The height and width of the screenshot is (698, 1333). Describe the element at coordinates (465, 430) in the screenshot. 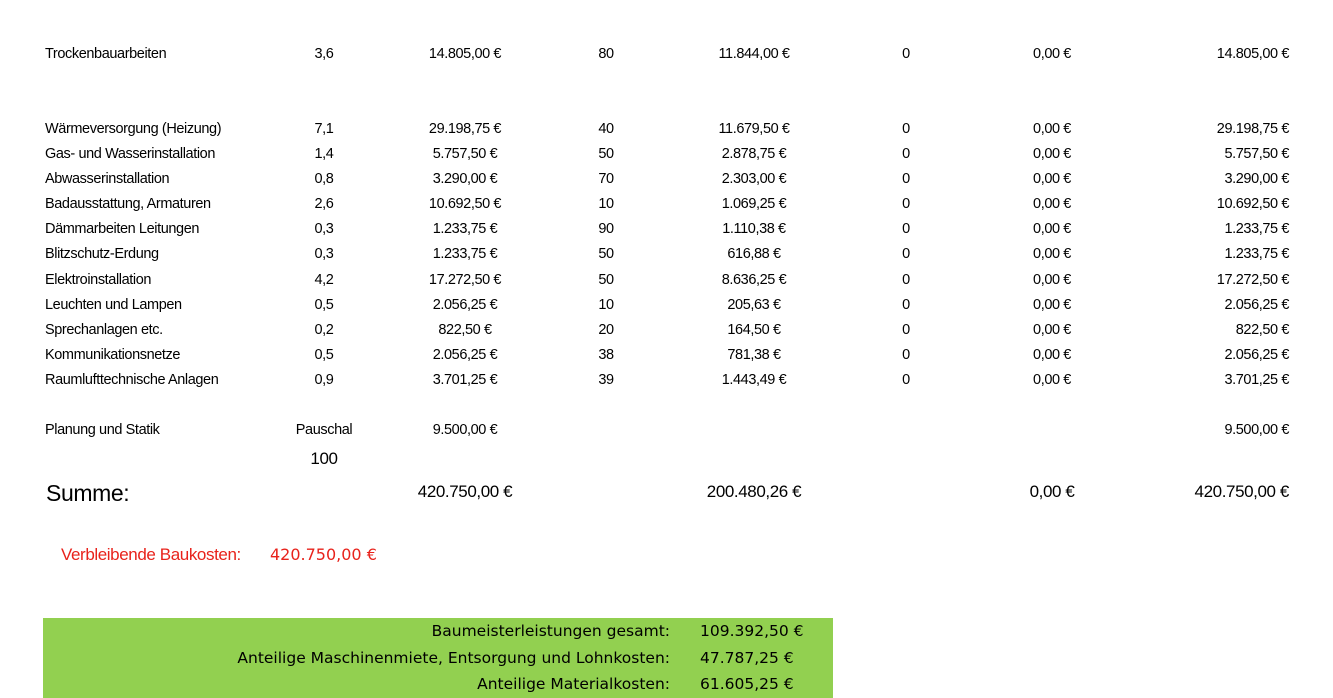

I see `cell: 9.500,00 €` at that location.